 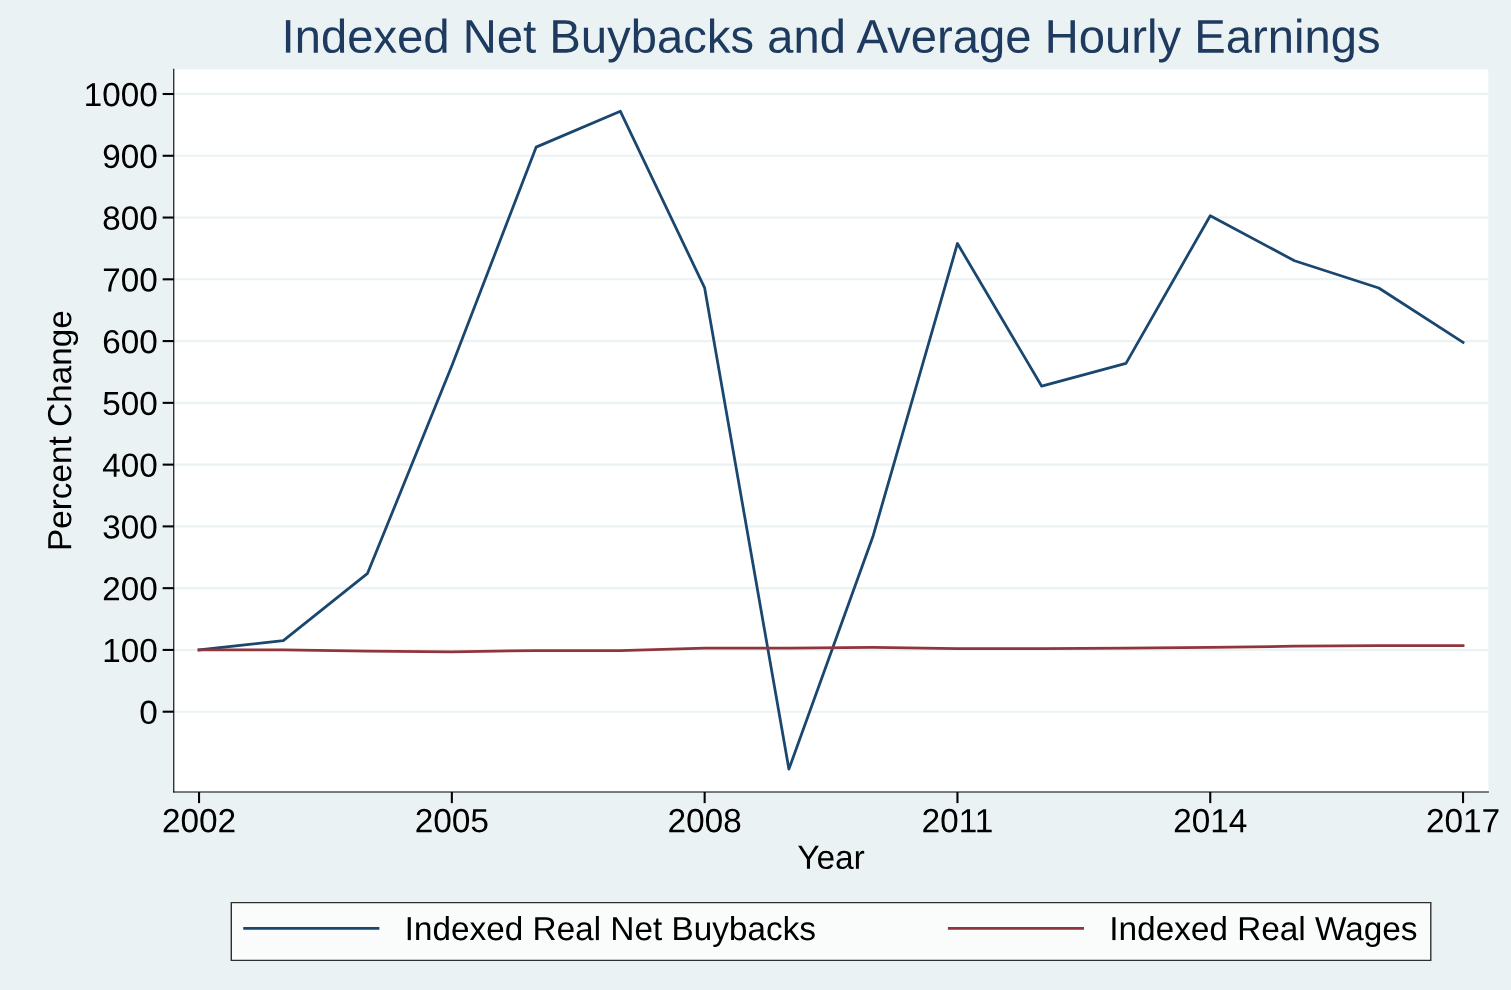 I want to click on legend-label: Indexed Real Net Buybacks, so click(x=611, y=931).